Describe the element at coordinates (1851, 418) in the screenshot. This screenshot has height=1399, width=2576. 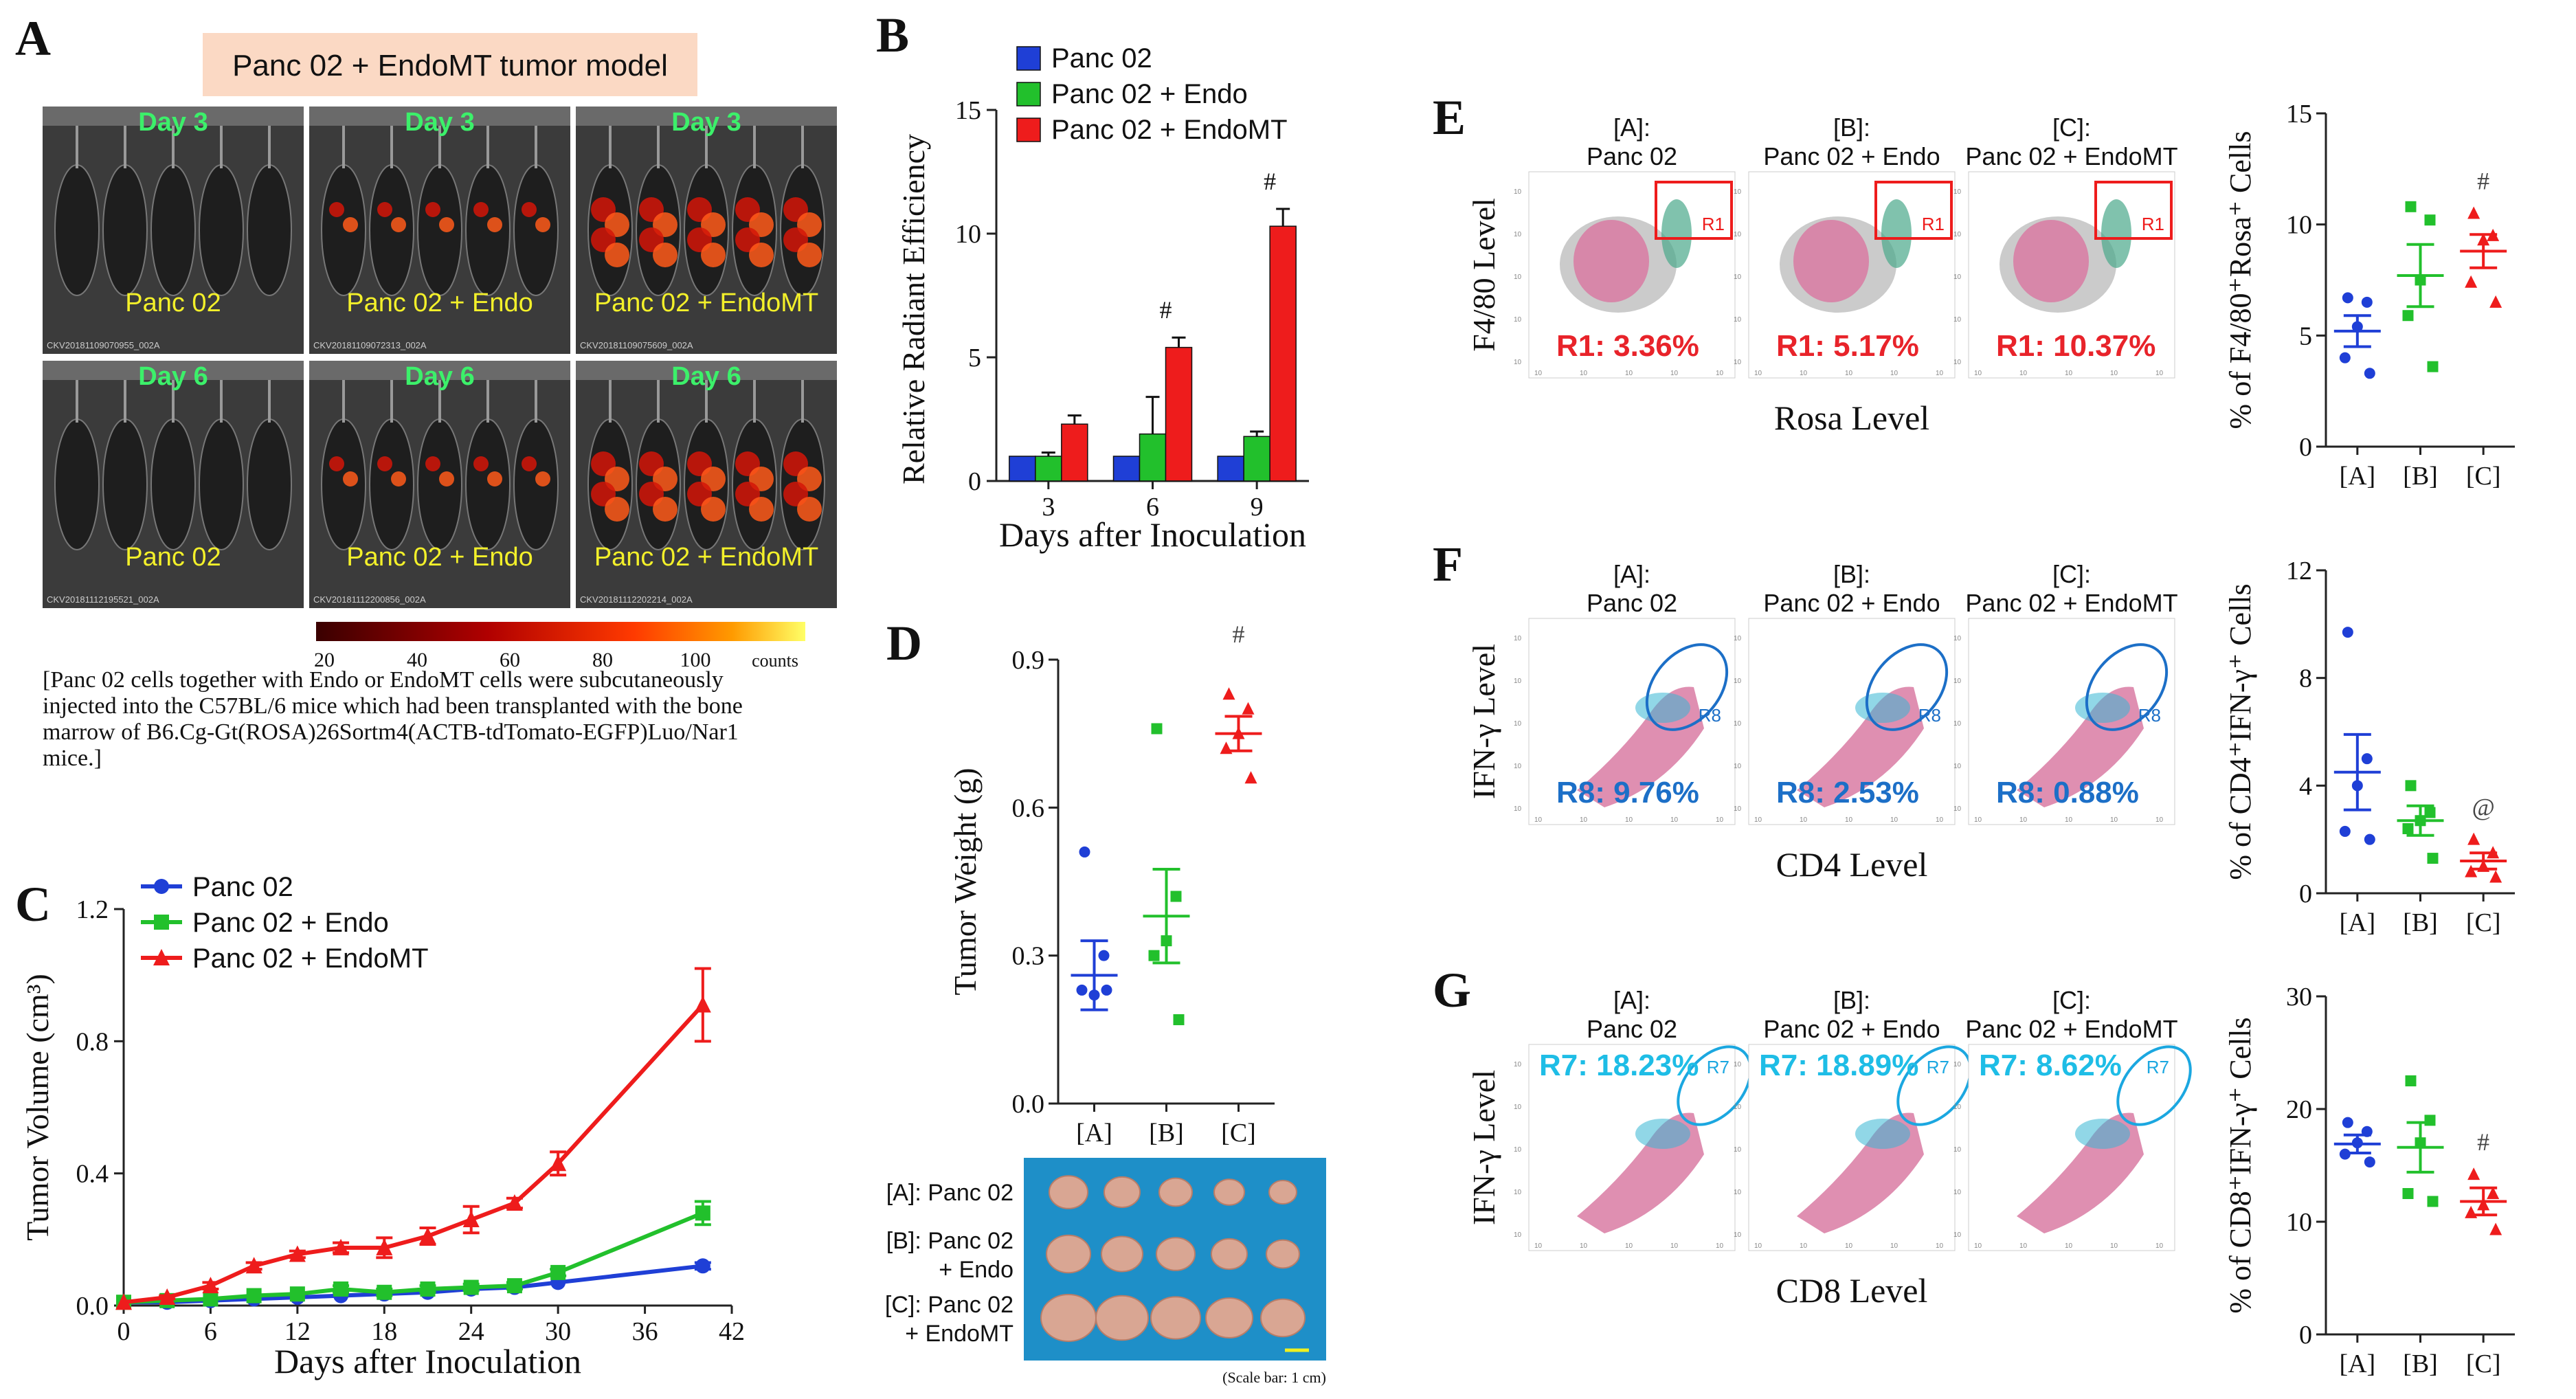
I see `x-axis-label: Rosa Level` at that location.